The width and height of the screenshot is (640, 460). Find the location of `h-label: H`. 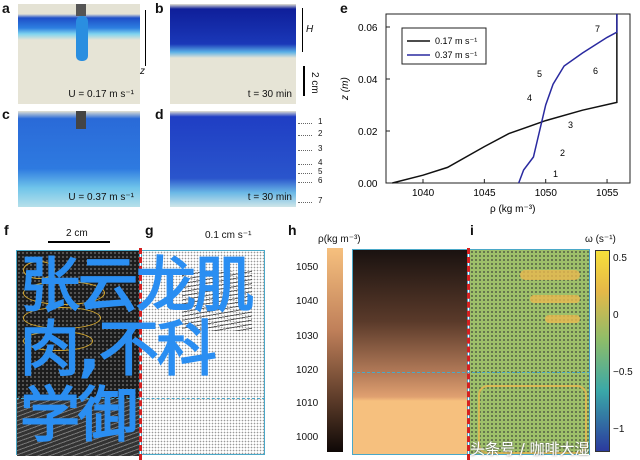

h-label: H is located at coordinates (310, 29).